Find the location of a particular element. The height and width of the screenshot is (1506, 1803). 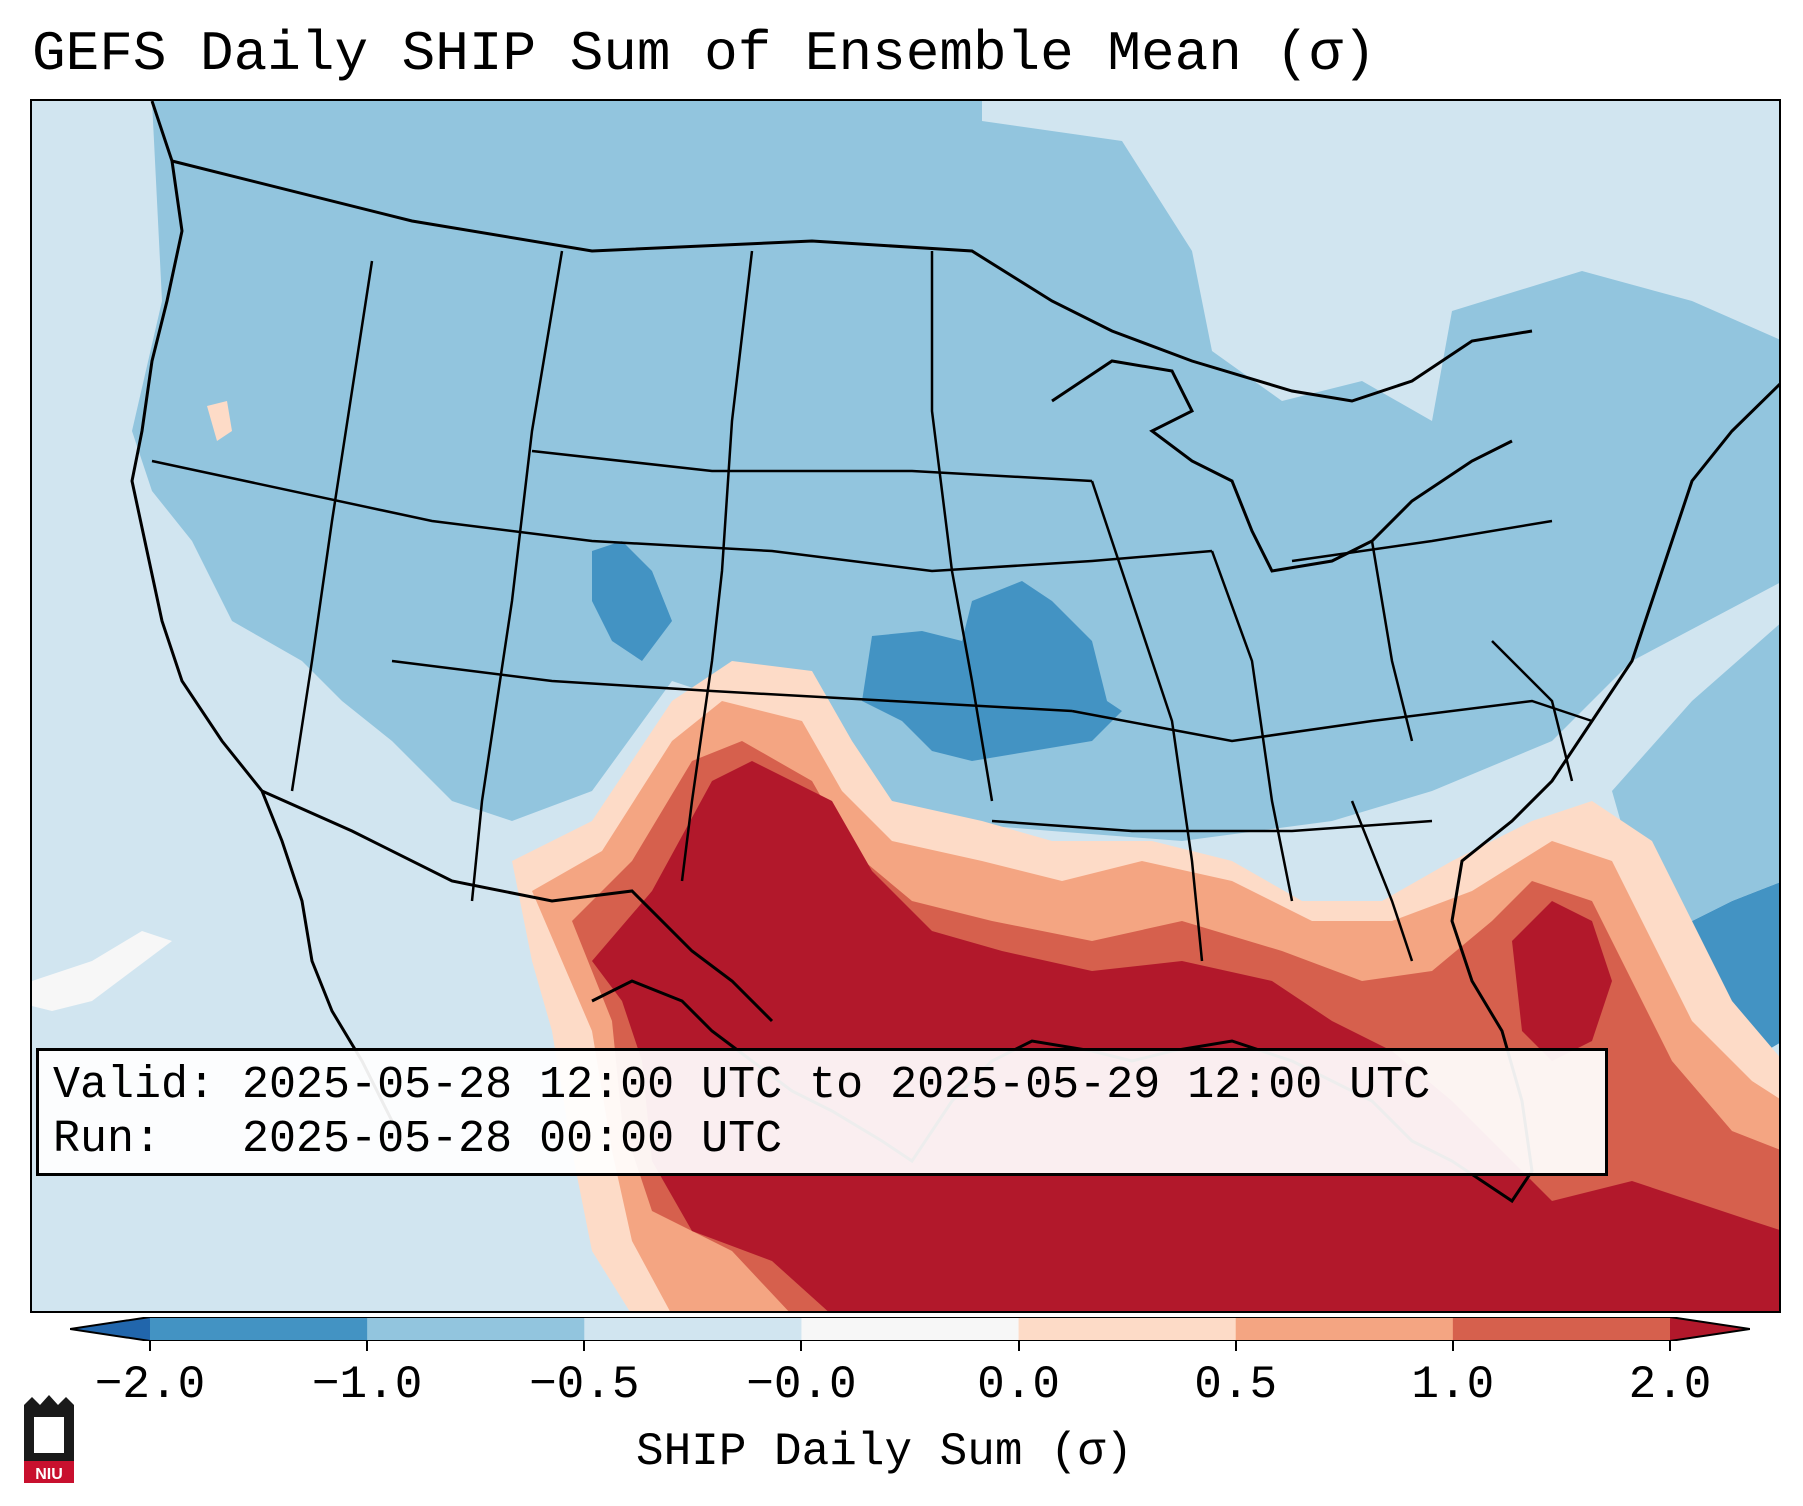

logo-window-icon is located at coordinates (49, 1435).